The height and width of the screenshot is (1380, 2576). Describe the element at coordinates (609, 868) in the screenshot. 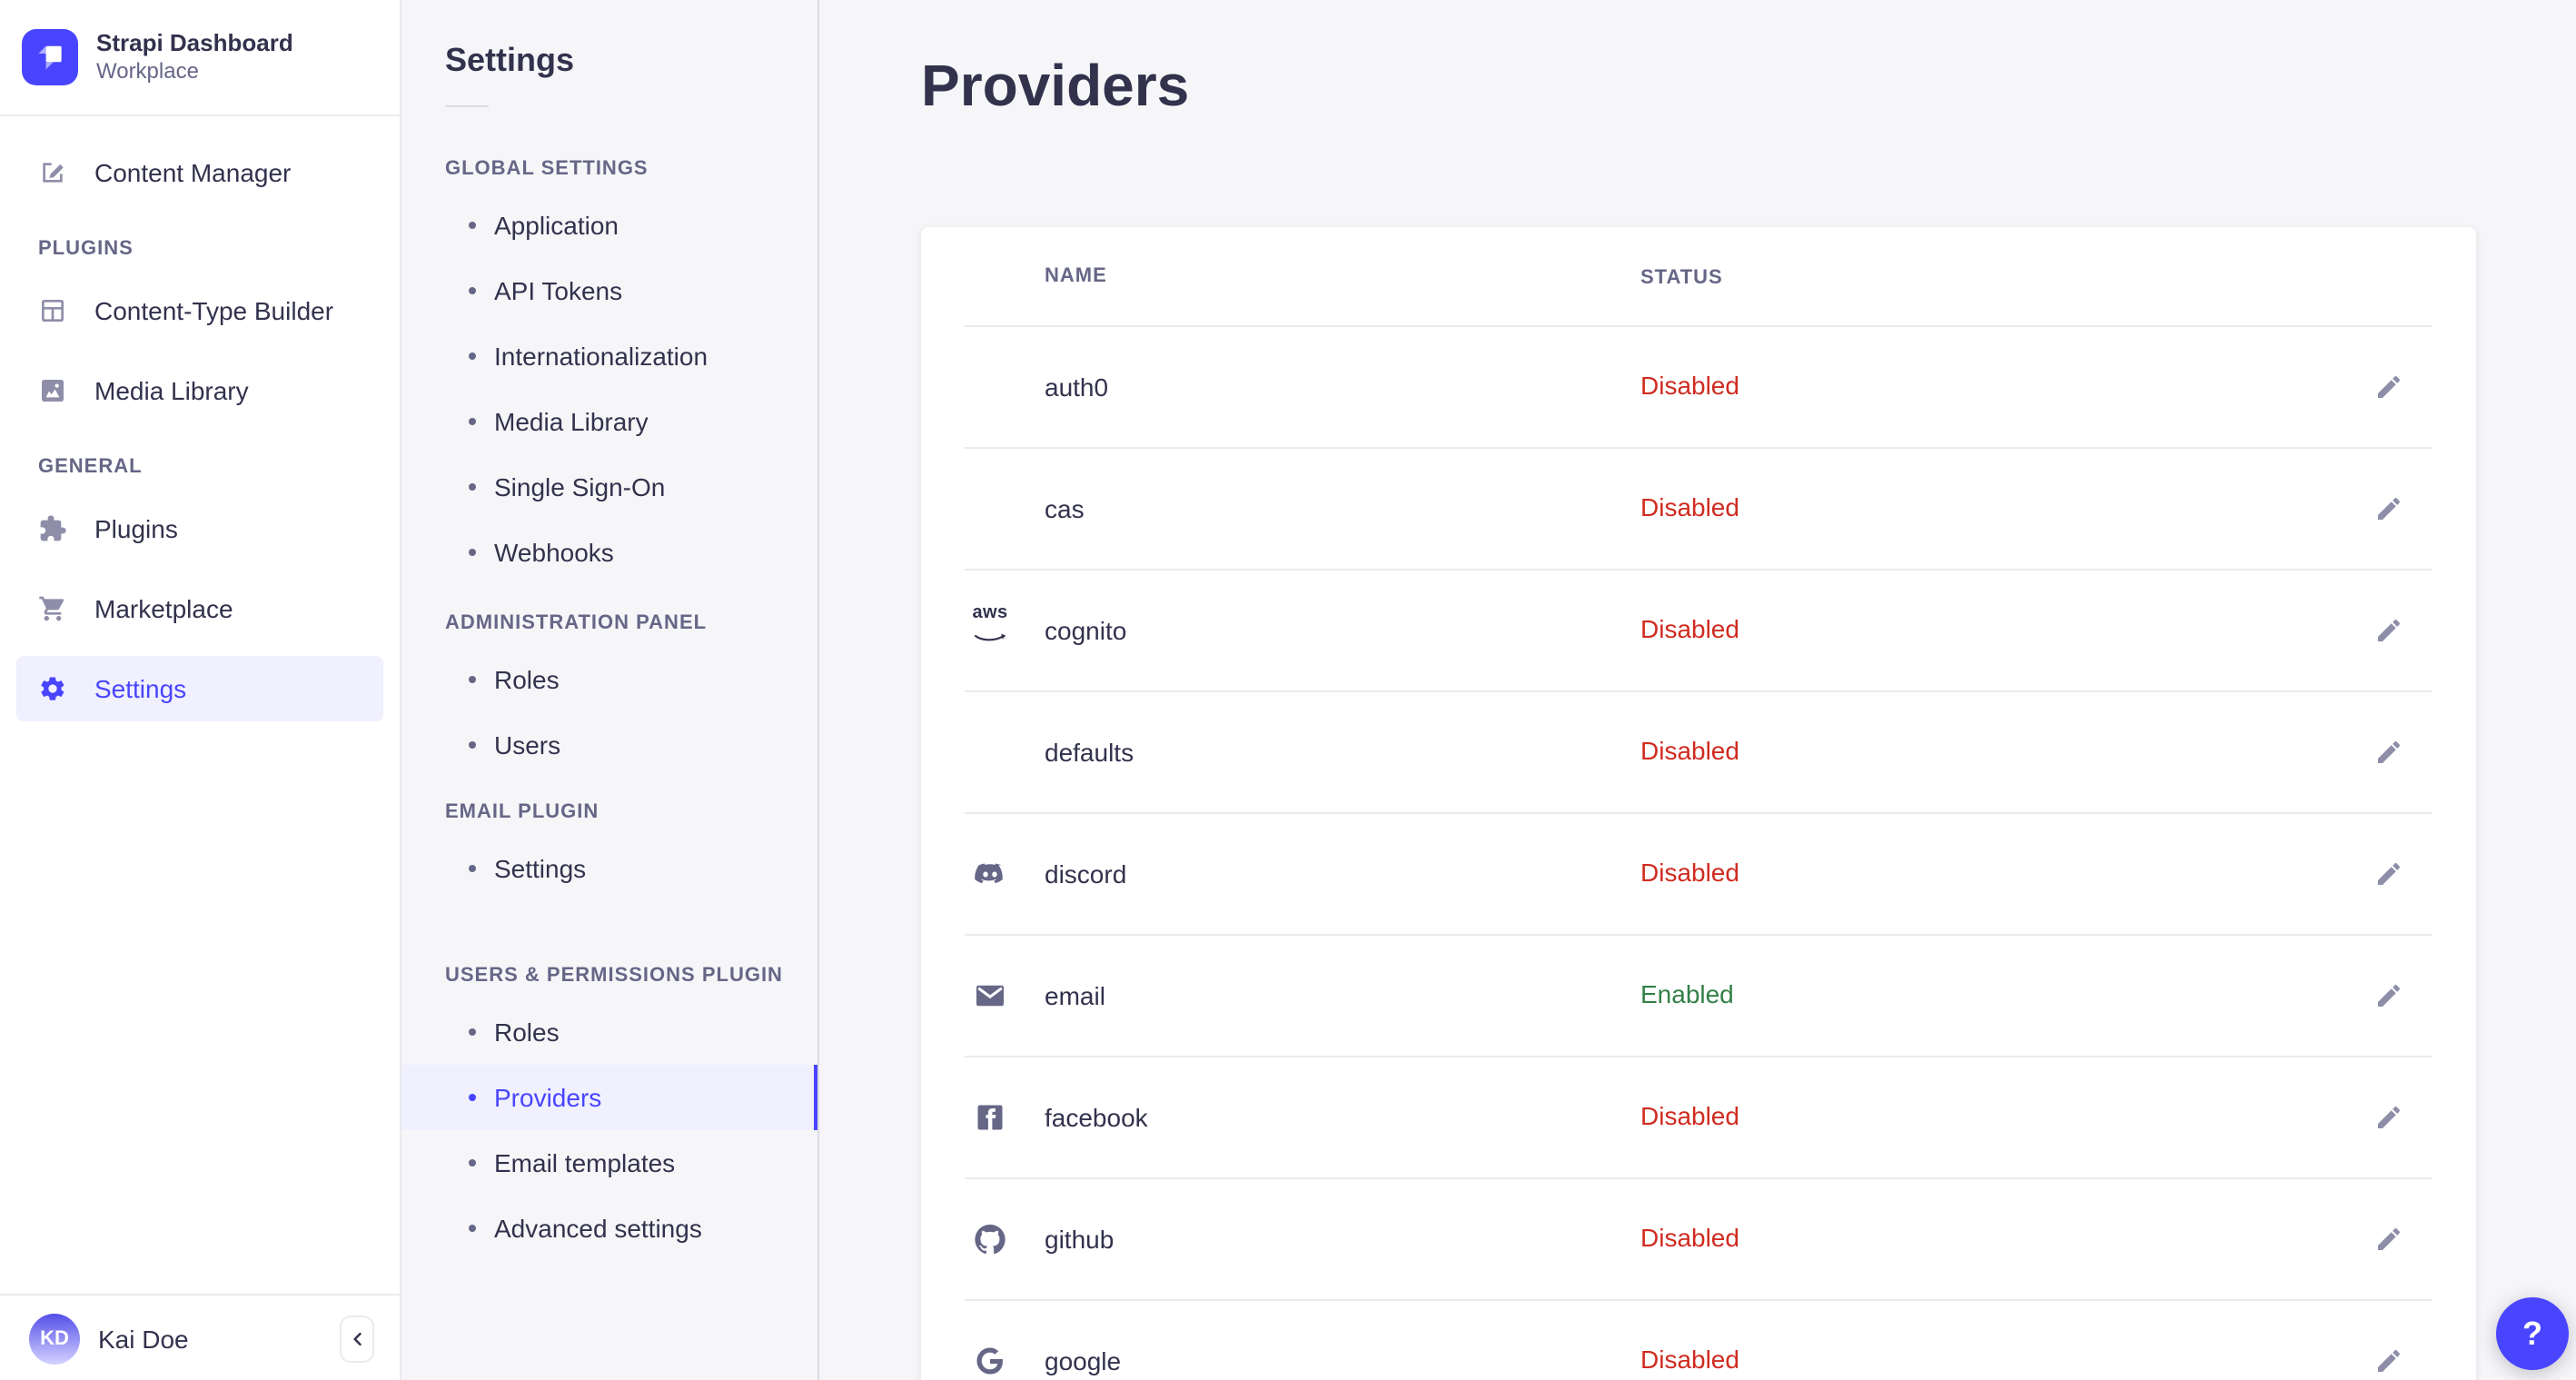

I see `subnav-item-settings: Settings` at that location.